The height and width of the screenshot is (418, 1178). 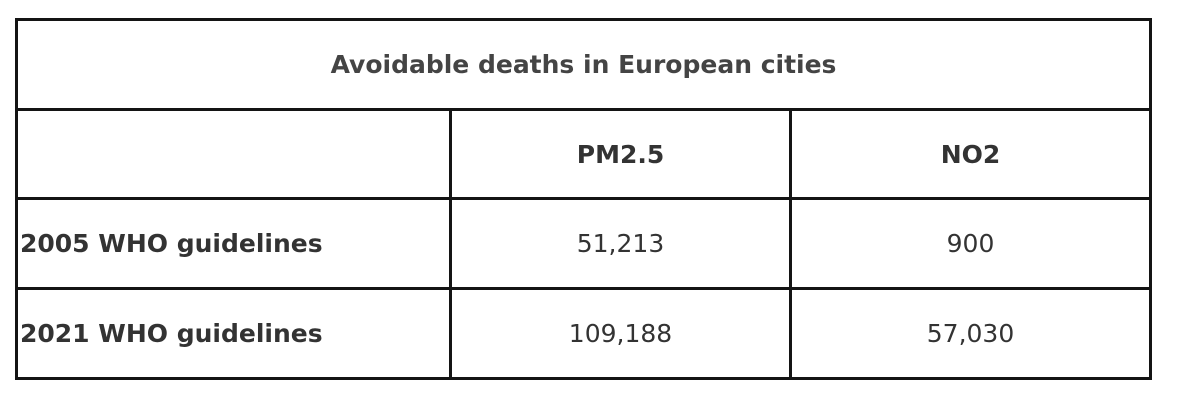 What do you see at coordinates (970, 243) in the screenshot?
I see `cell-2005-no2: 900` at bounding box center [970, 243].